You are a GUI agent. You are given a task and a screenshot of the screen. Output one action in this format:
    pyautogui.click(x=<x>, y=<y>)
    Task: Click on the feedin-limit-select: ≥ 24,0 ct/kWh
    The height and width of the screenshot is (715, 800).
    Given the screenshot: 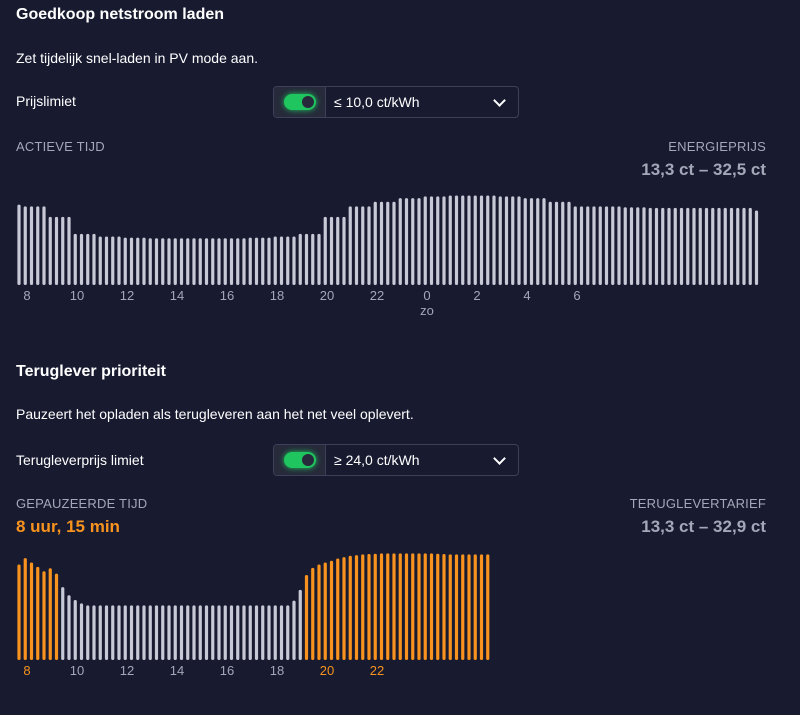 What is the action you would take?
    pyautogui.click(x=422, y=460)
    